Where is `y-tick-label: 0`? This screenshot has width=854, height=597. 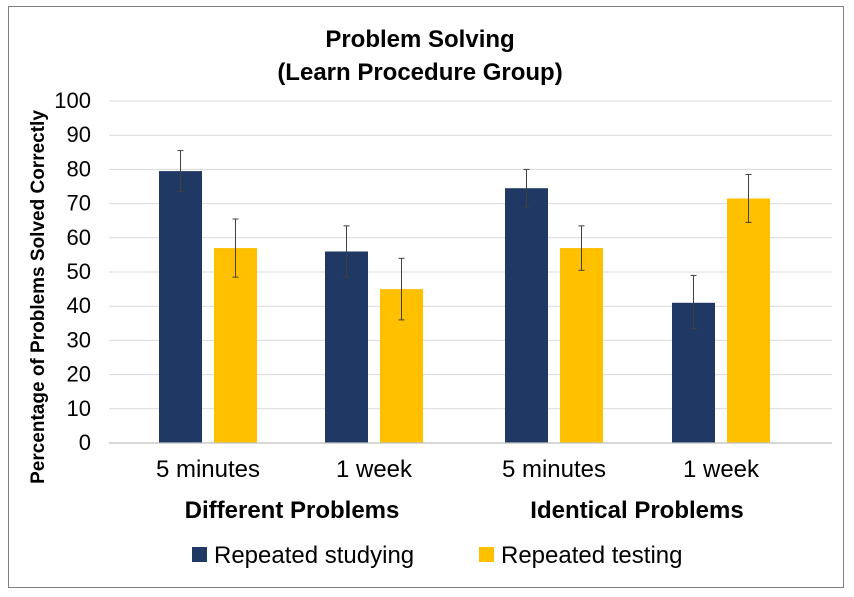 y-tick-label: 0 is located at coordinates (85, 442).